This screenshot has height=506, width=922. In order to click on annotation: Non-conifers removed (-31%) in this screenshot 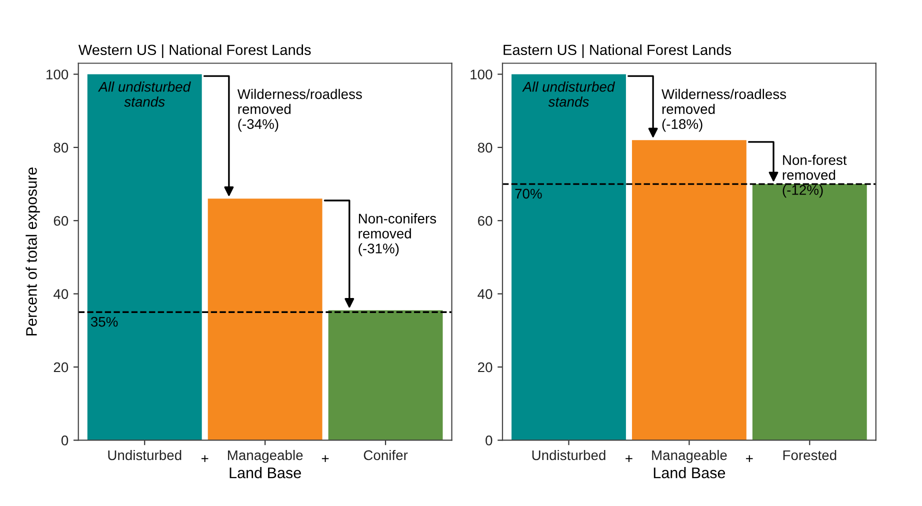, I will do `click(397, 234)`.